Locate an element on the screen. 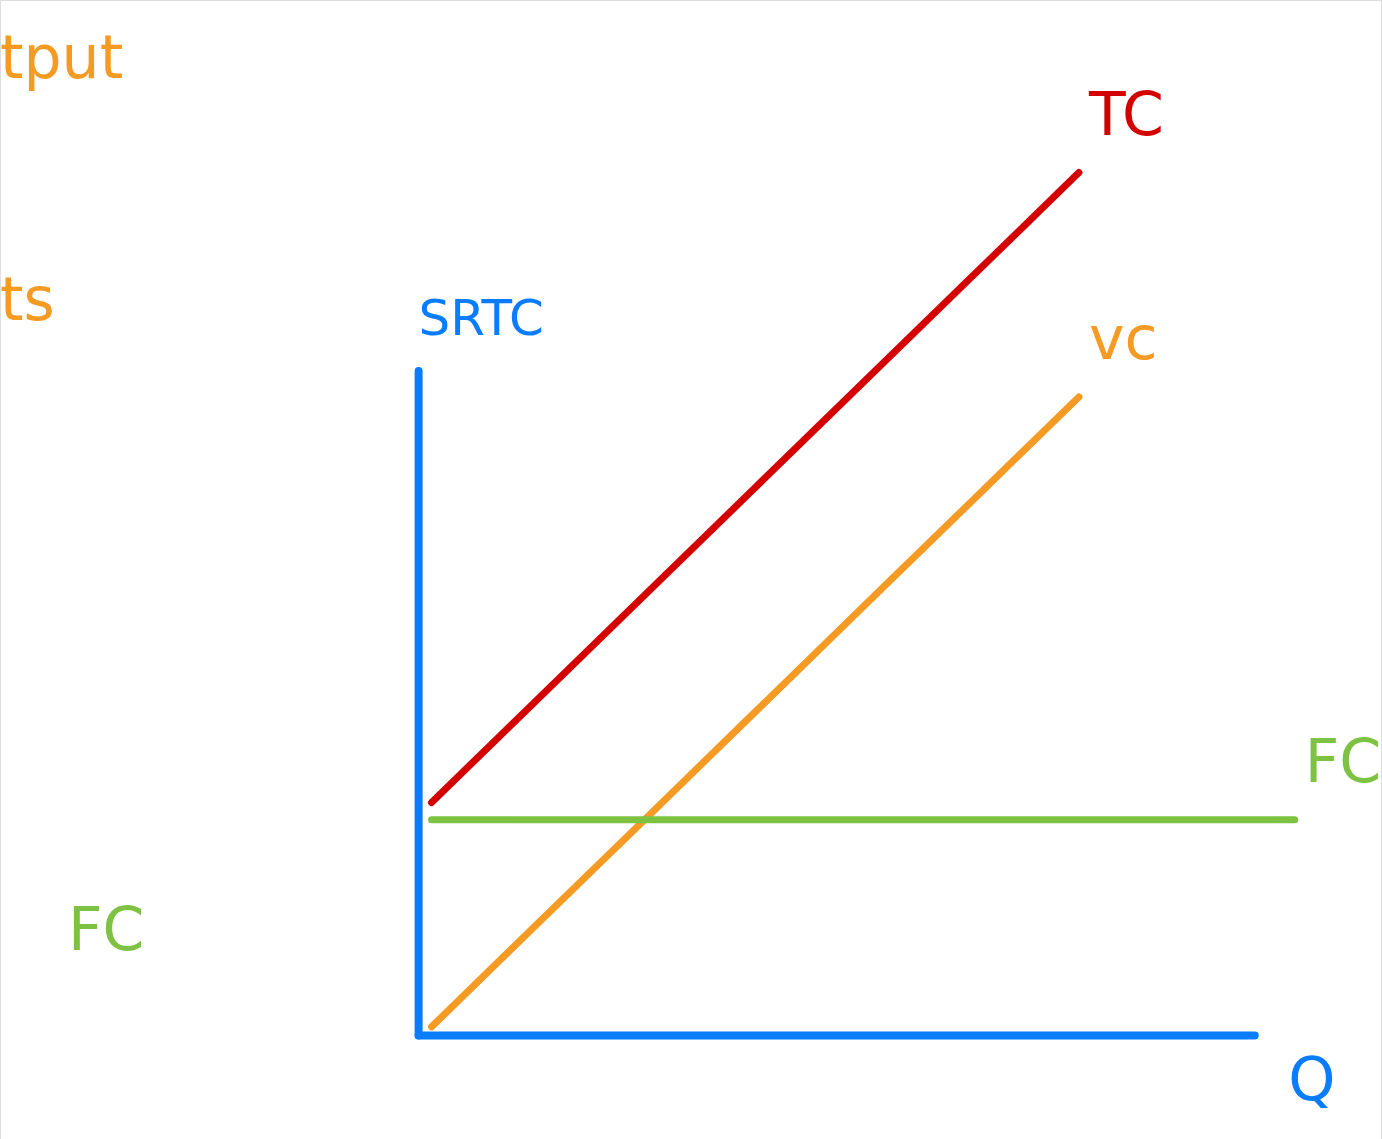  text: ts is located at coordinates (27, 299).